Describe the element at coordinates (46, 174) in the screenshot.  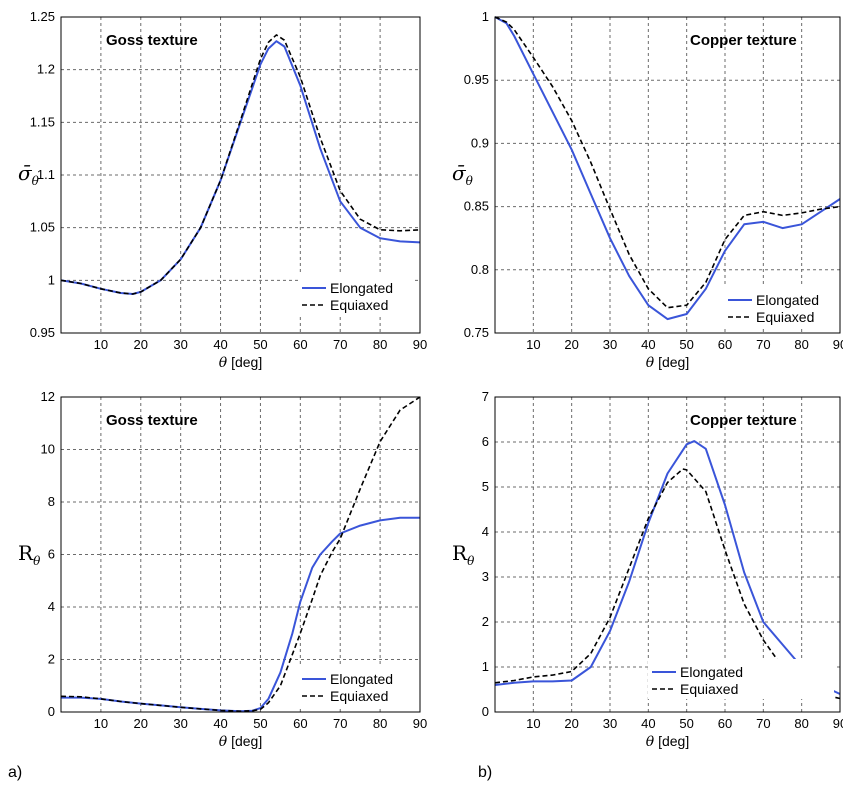
I see `y-tick-label: 1.1` at that location.